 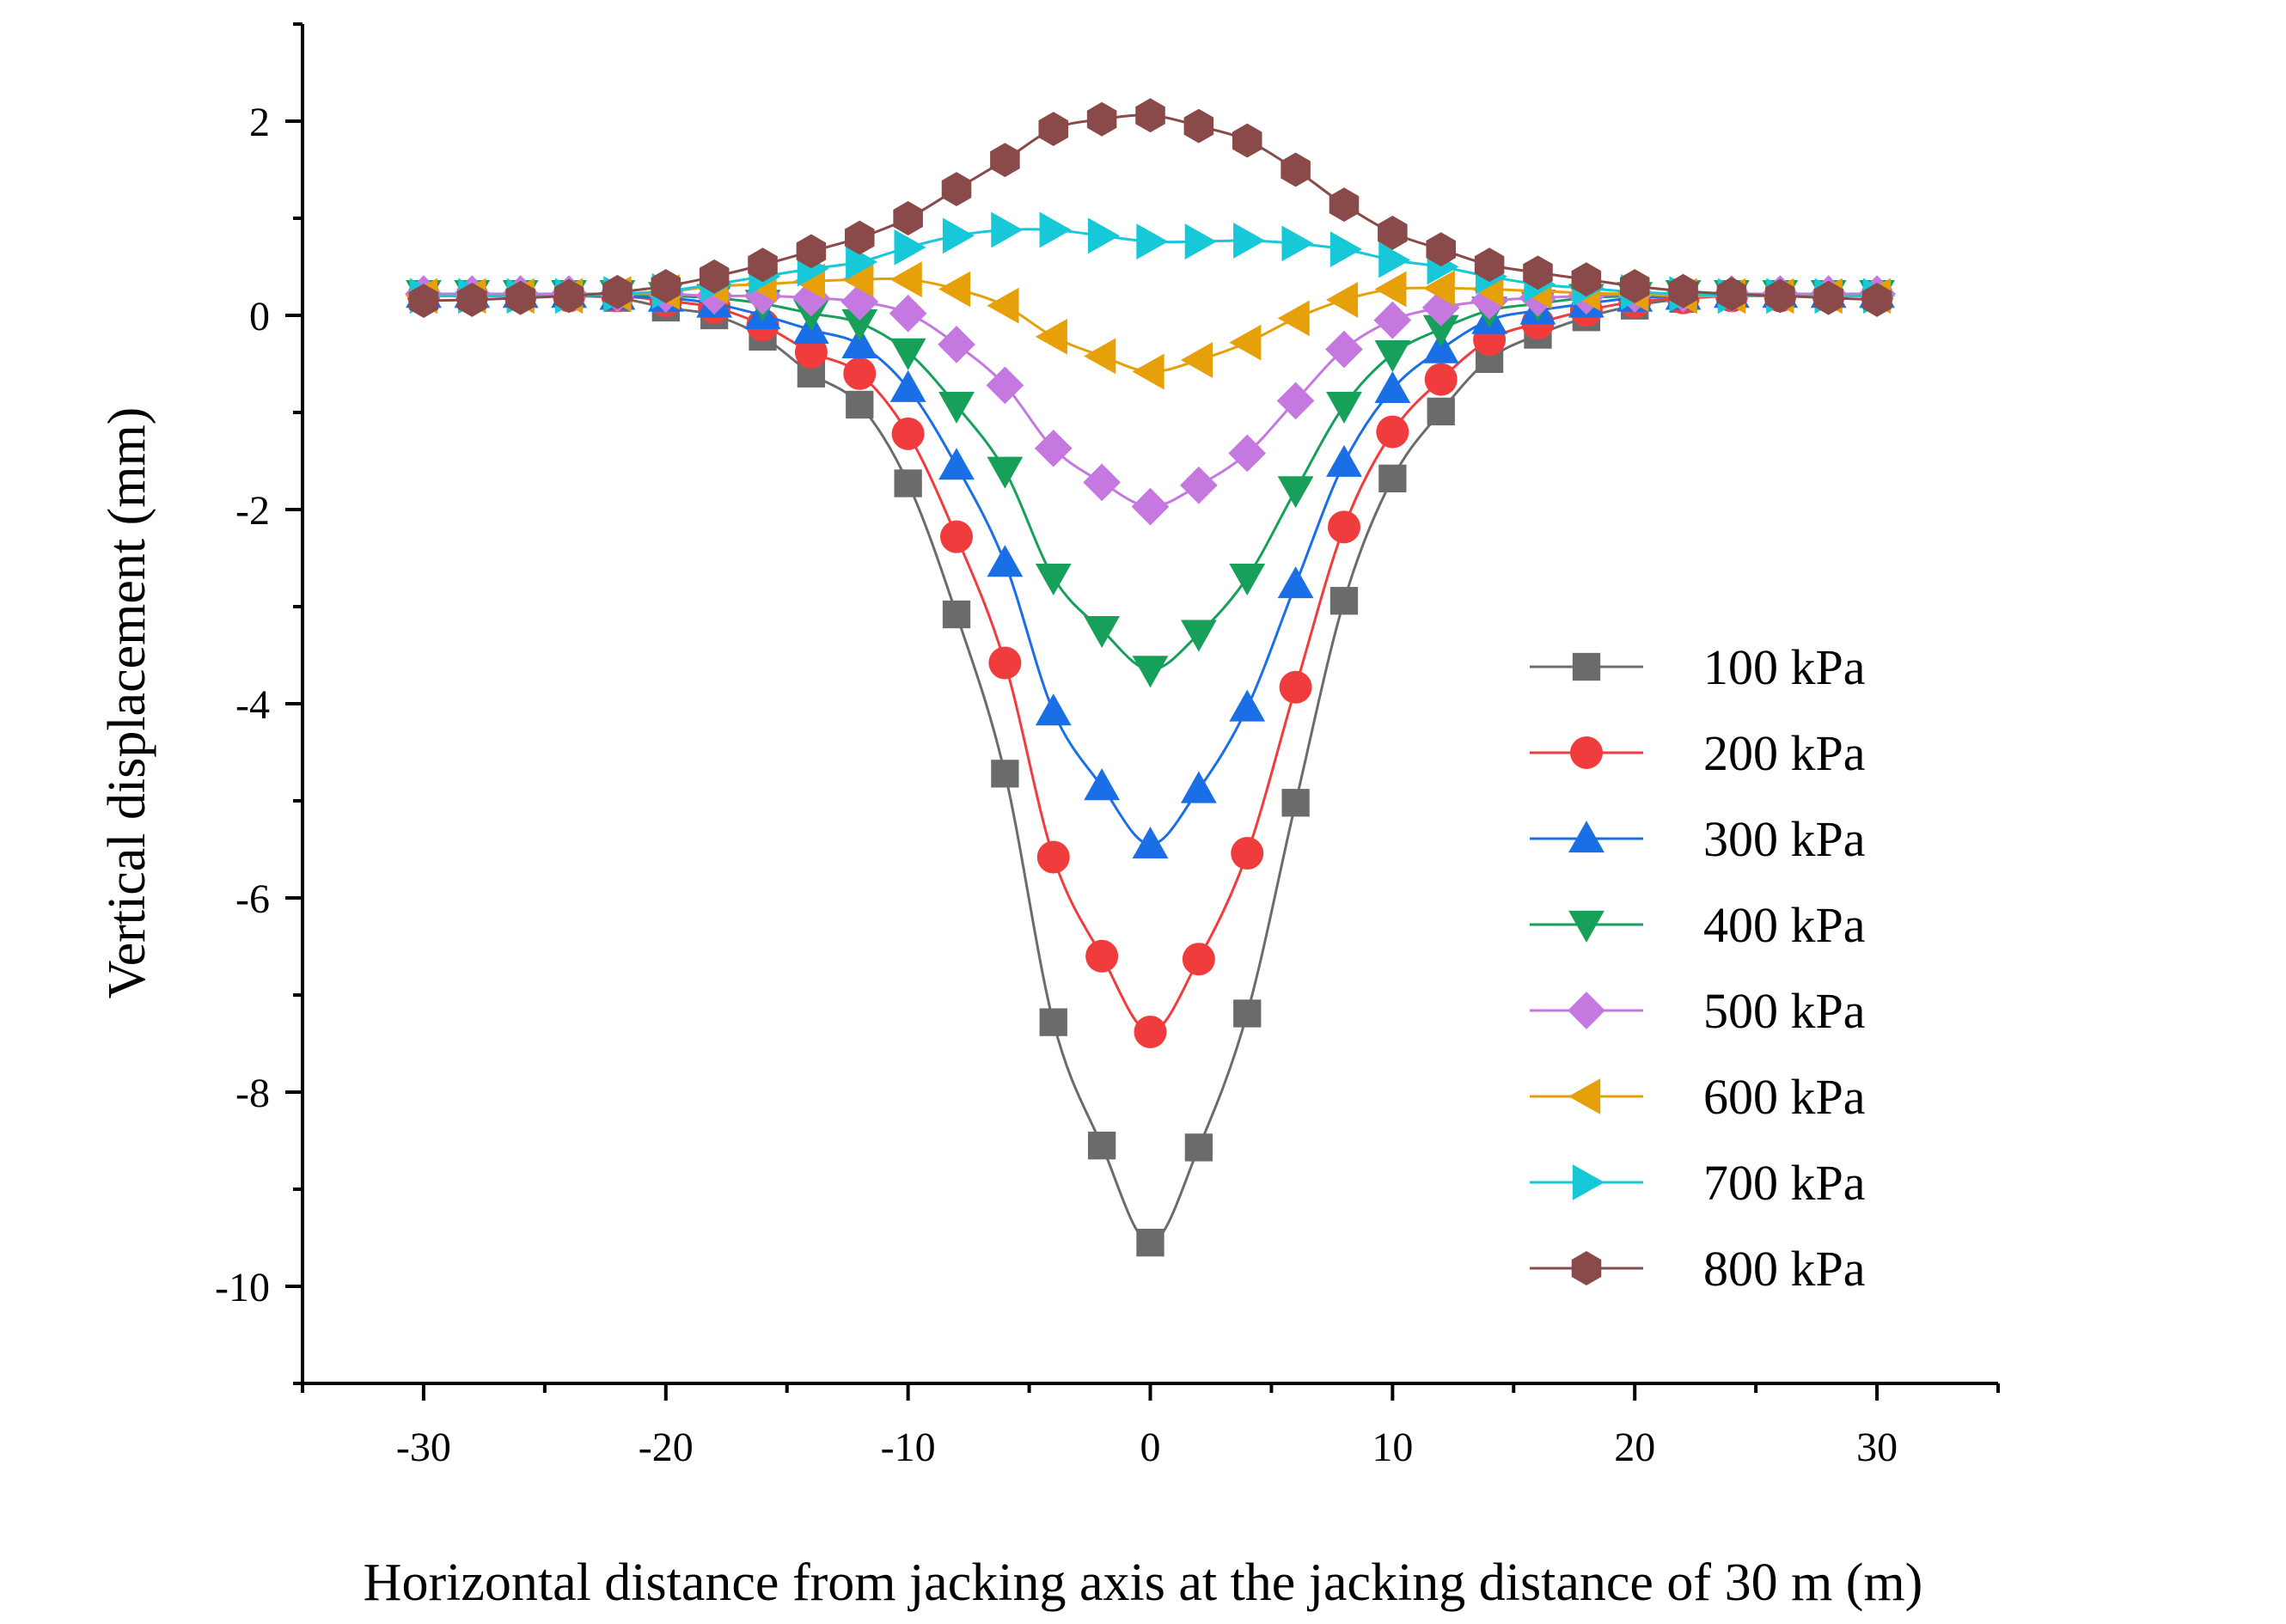 I want to click on y-axis-title: Vertical displacement (mm), so click(x=127, y=703).